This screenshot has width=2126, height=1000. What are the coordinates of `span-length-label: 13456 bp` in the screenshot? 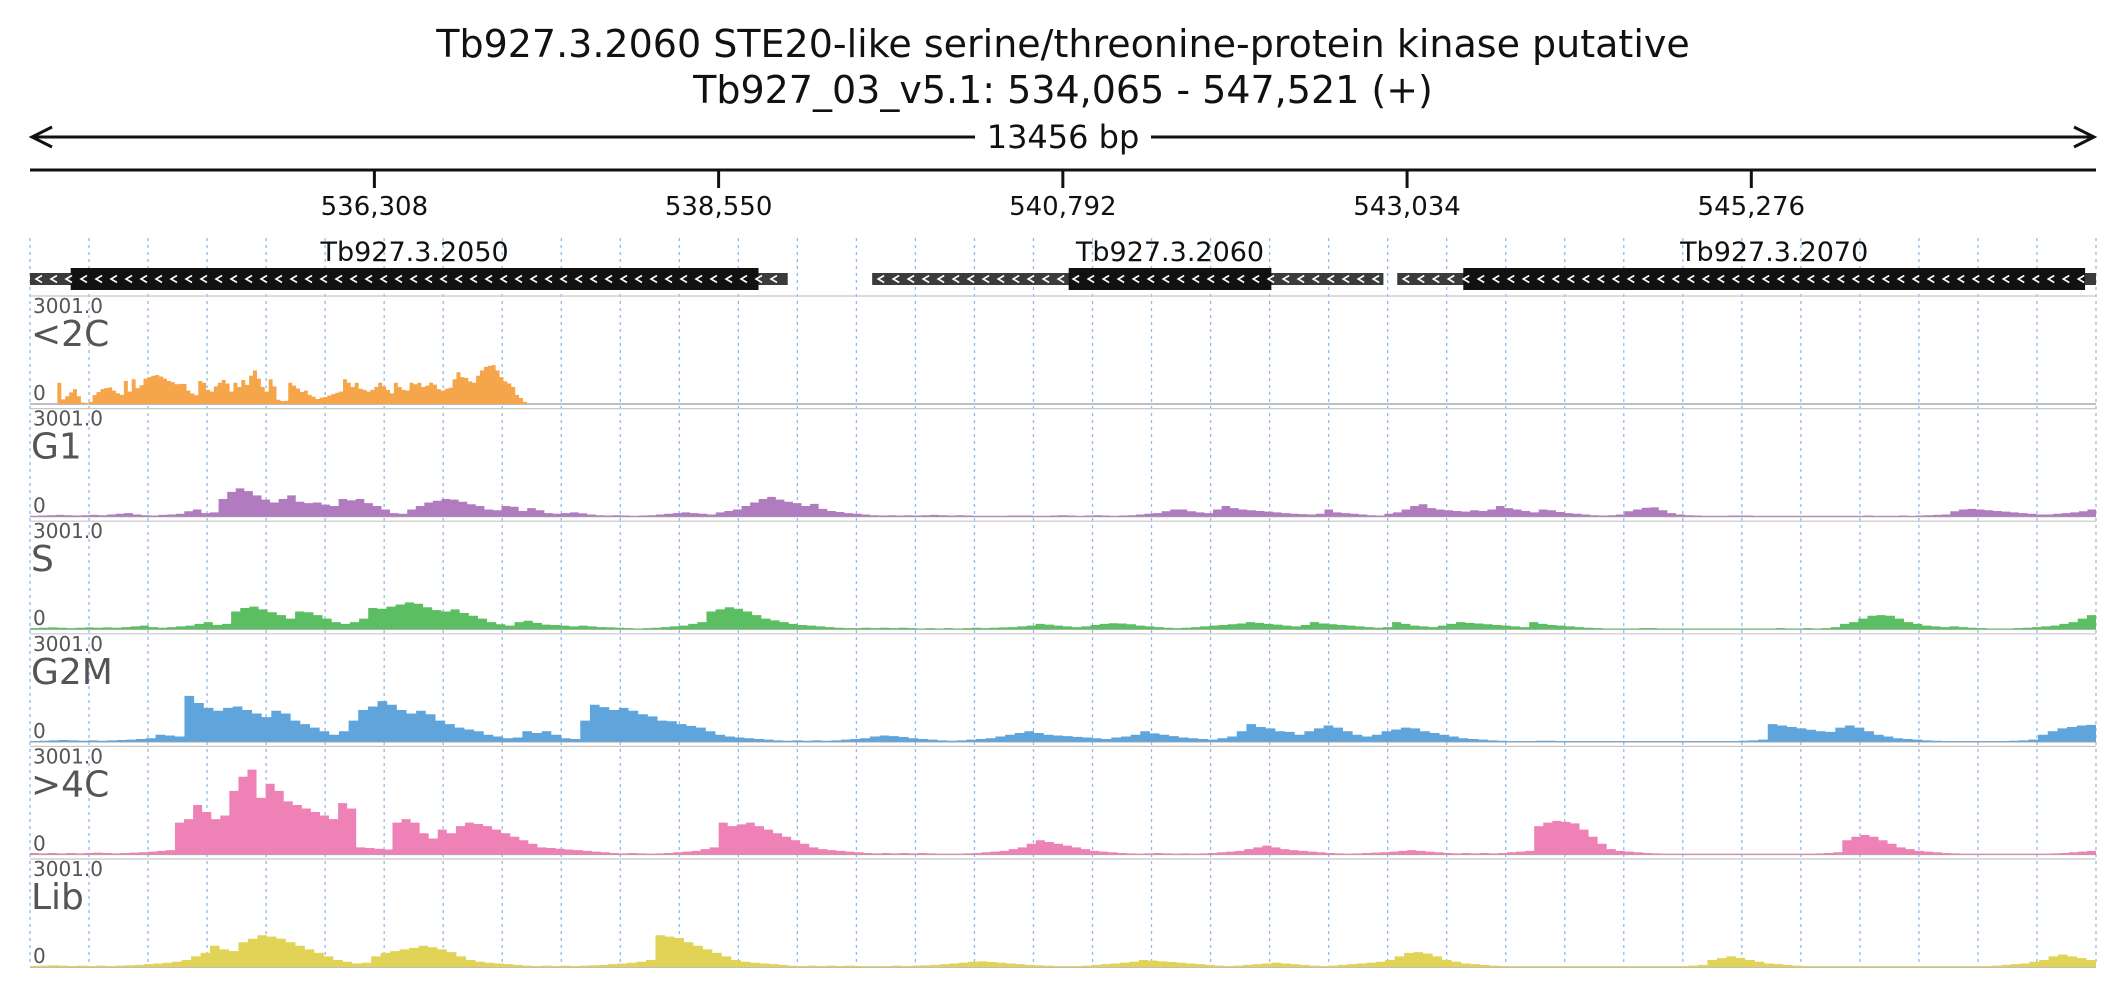 It's located at (1063, 137).